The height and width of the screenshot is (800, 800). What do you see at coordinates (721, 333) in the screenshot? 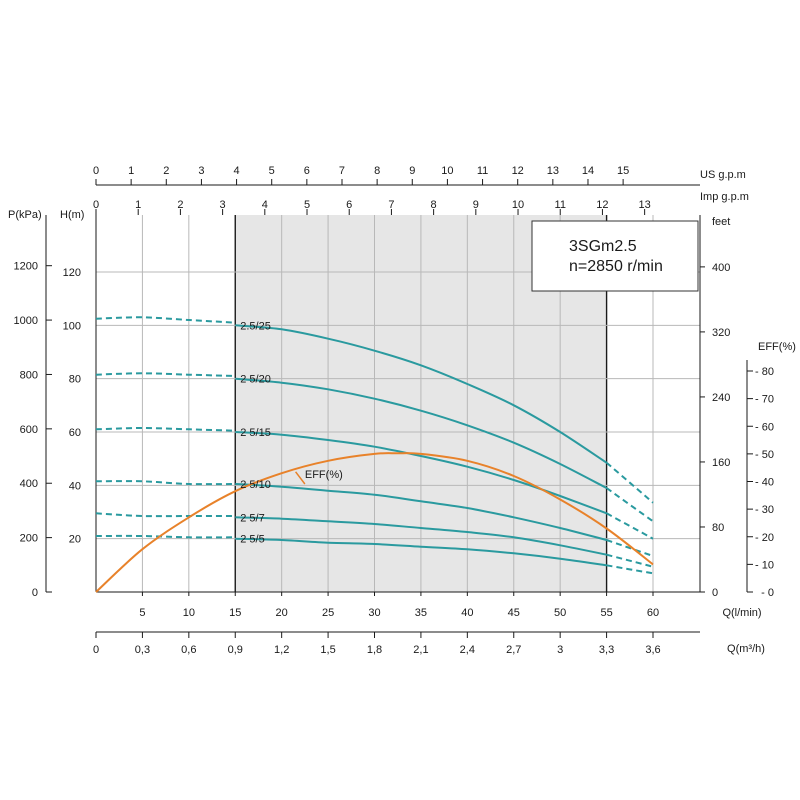
I see `feet-label-320: 320` at bounding box center [721, 333].